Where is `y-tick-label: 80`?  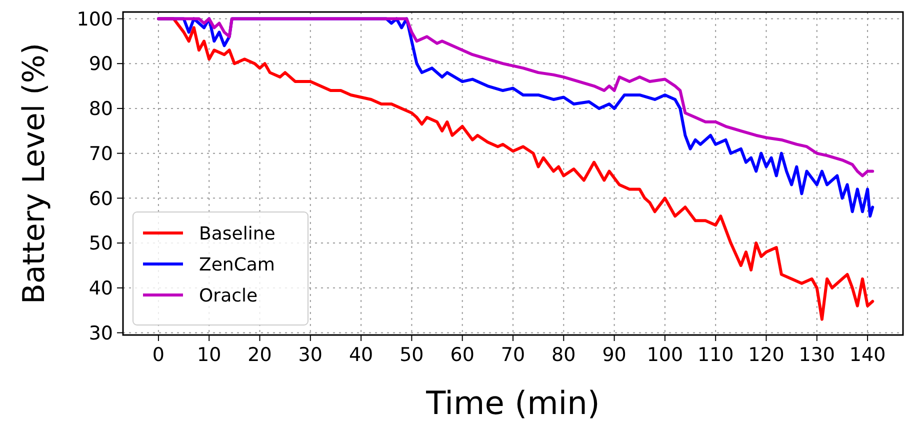 y-tick-label: 80 is located at coordinates (100, 109).